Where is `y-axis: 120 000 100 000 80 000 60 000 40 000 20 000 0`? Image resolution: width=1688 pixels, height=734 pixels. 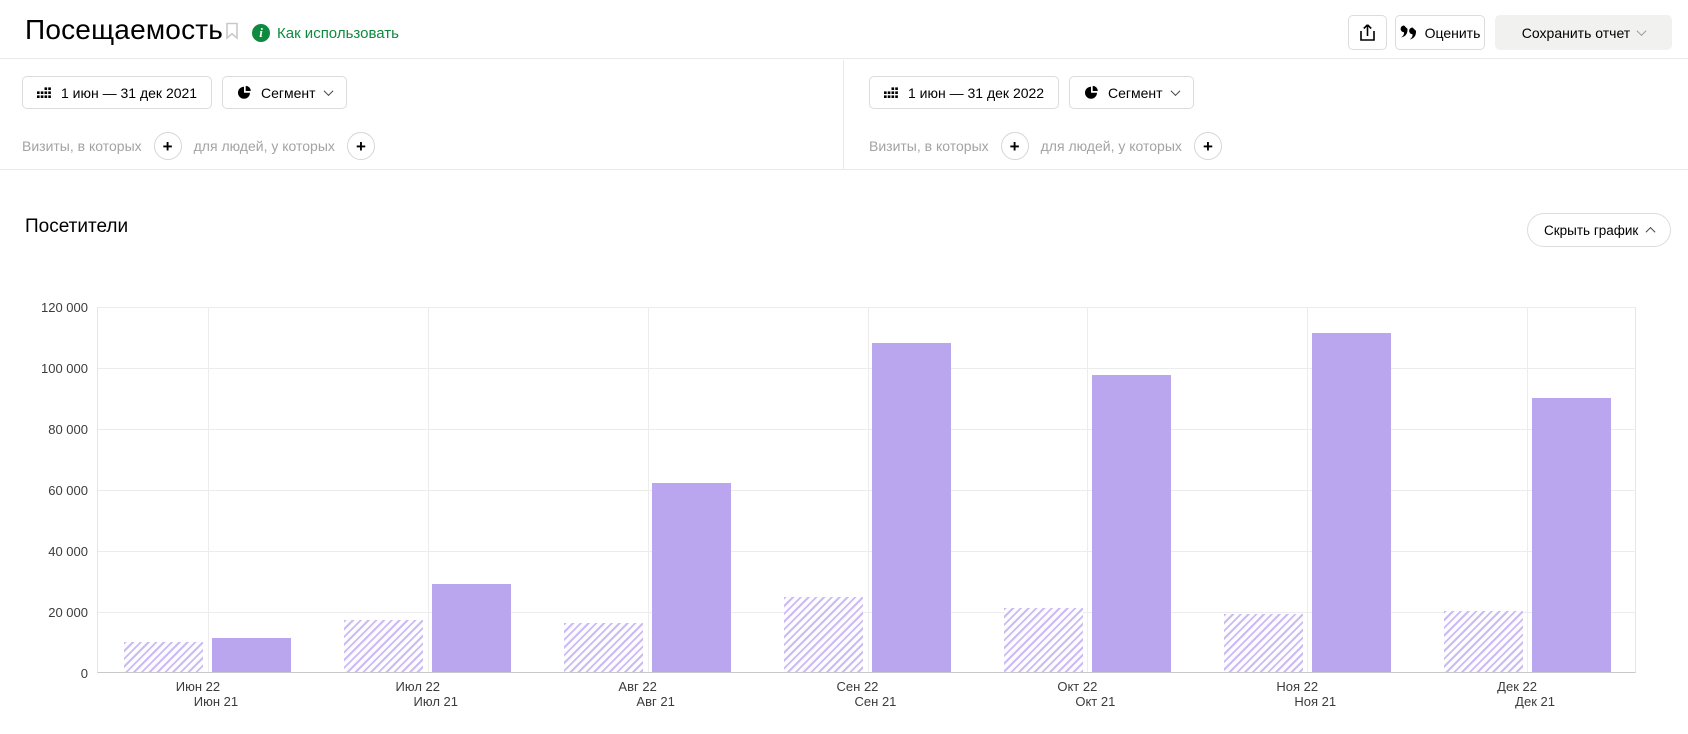
y-axis: 120 000 100 000 80 000 60 000 40 000 20 000 0 is located at coordinates (44, 490).